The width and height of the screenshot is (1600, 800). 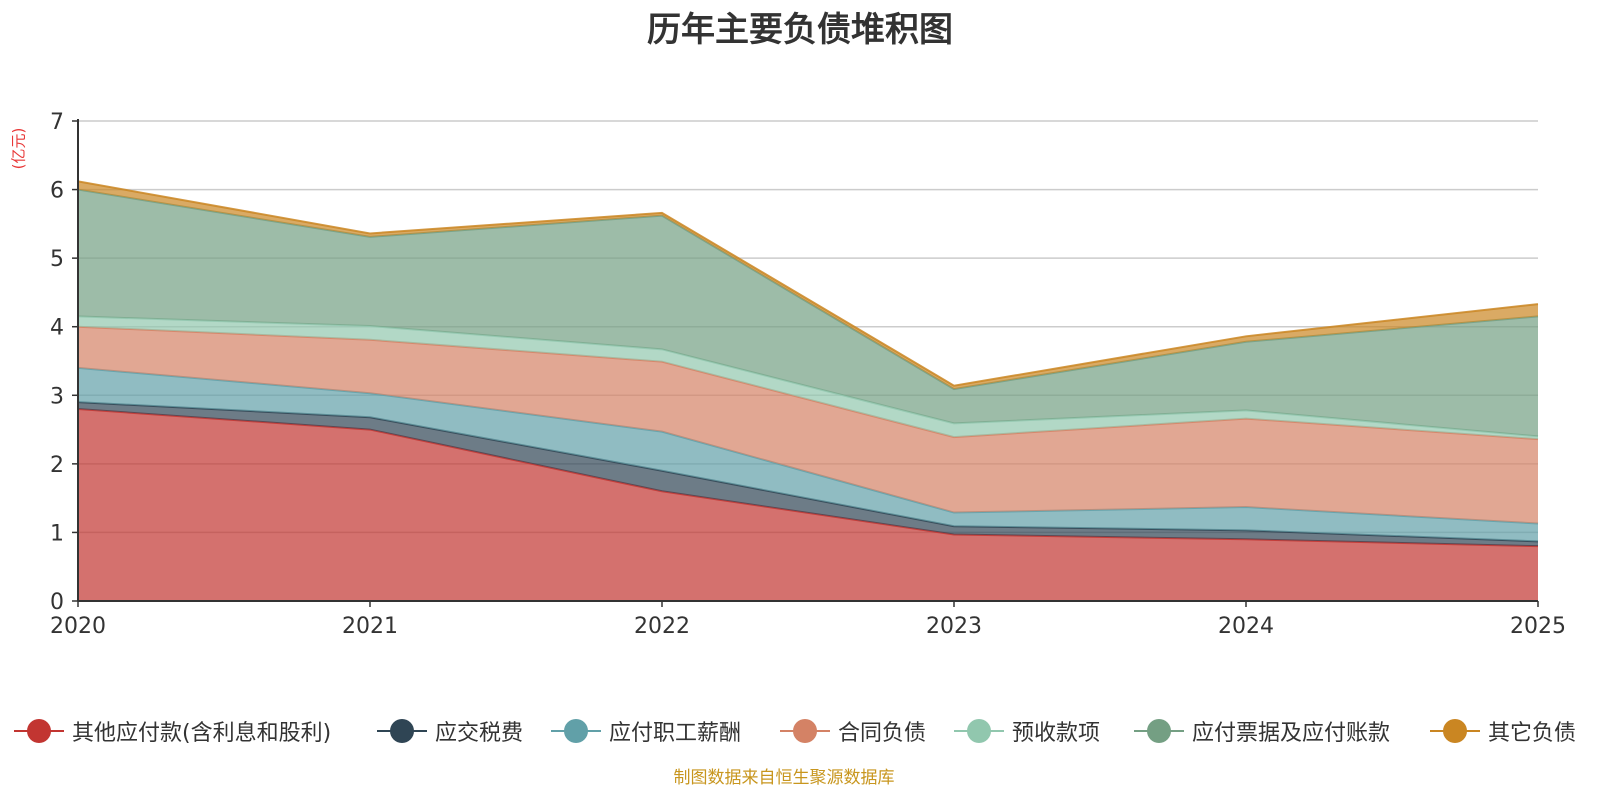 I want to click on legend-item-5: 预收款项, so click(x=1027, y=731).